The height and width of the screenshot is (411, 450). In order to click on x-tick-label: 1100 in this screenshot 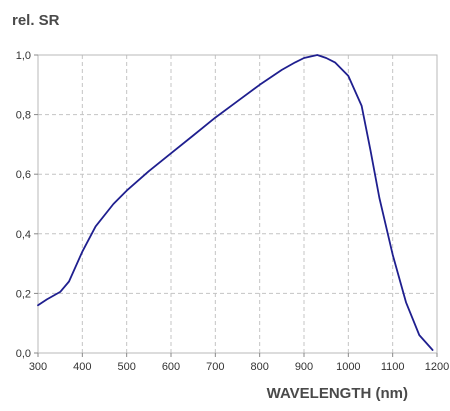, I will do `click(393, 367)`.